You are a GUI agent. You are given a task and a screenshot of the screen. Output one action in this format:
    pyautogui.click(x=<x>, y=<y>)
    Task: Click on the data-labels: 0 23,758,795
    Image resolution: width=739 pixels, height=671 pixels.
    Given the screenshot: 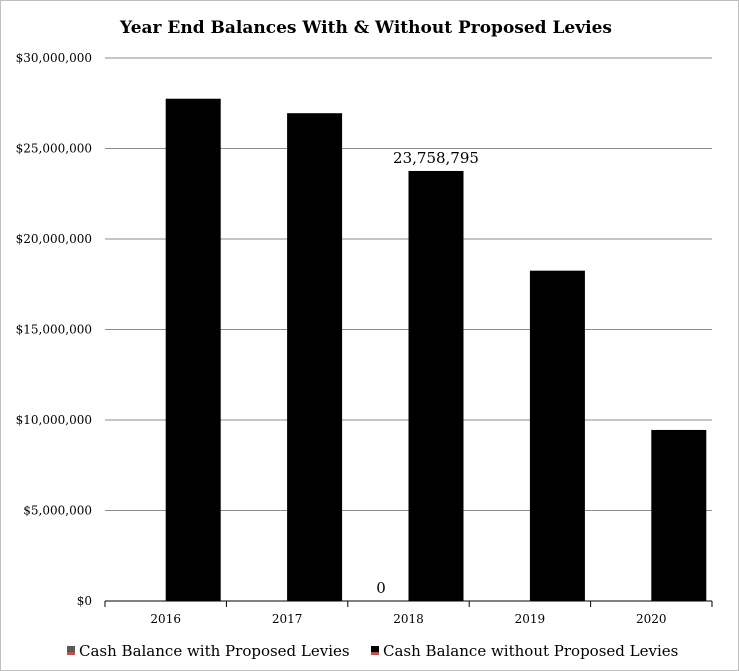 What is the action you would take?
    pyautogui.click(x=427, y=373)
    